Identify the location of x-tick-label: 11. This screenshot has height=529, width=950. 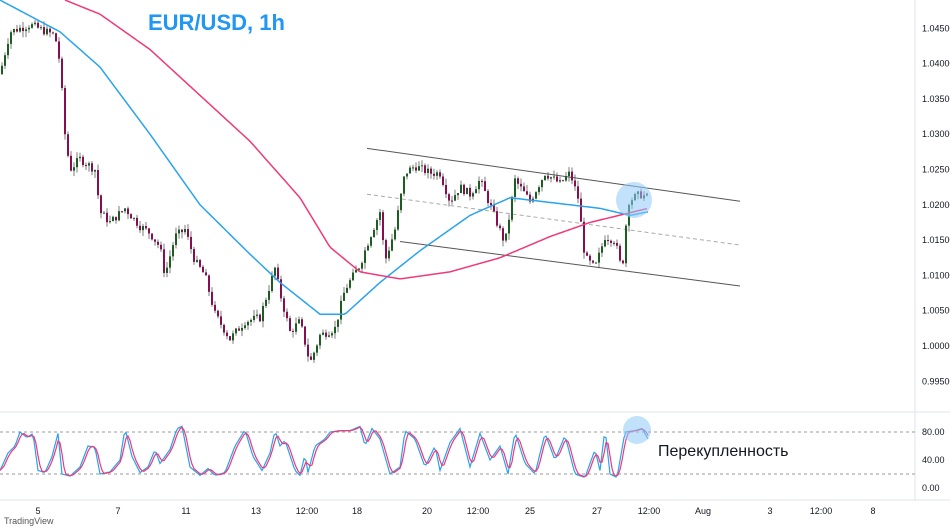
(185, 511).